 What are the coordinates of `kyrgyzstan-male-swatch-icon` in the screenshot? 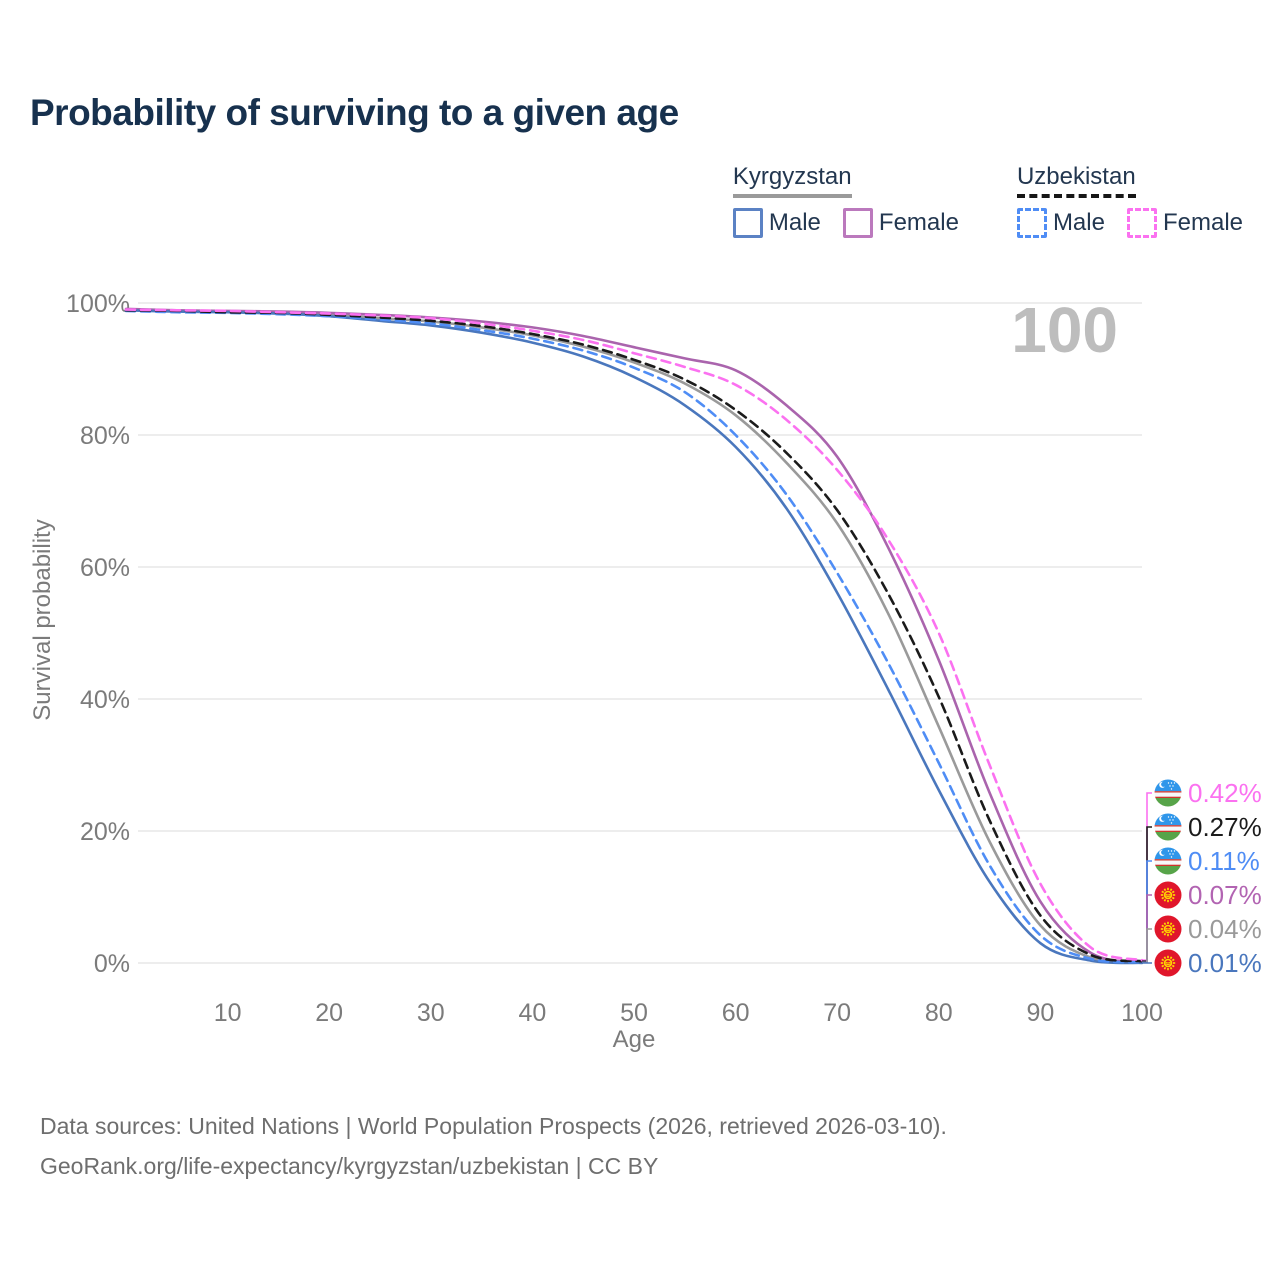 It's located at (747, 223).